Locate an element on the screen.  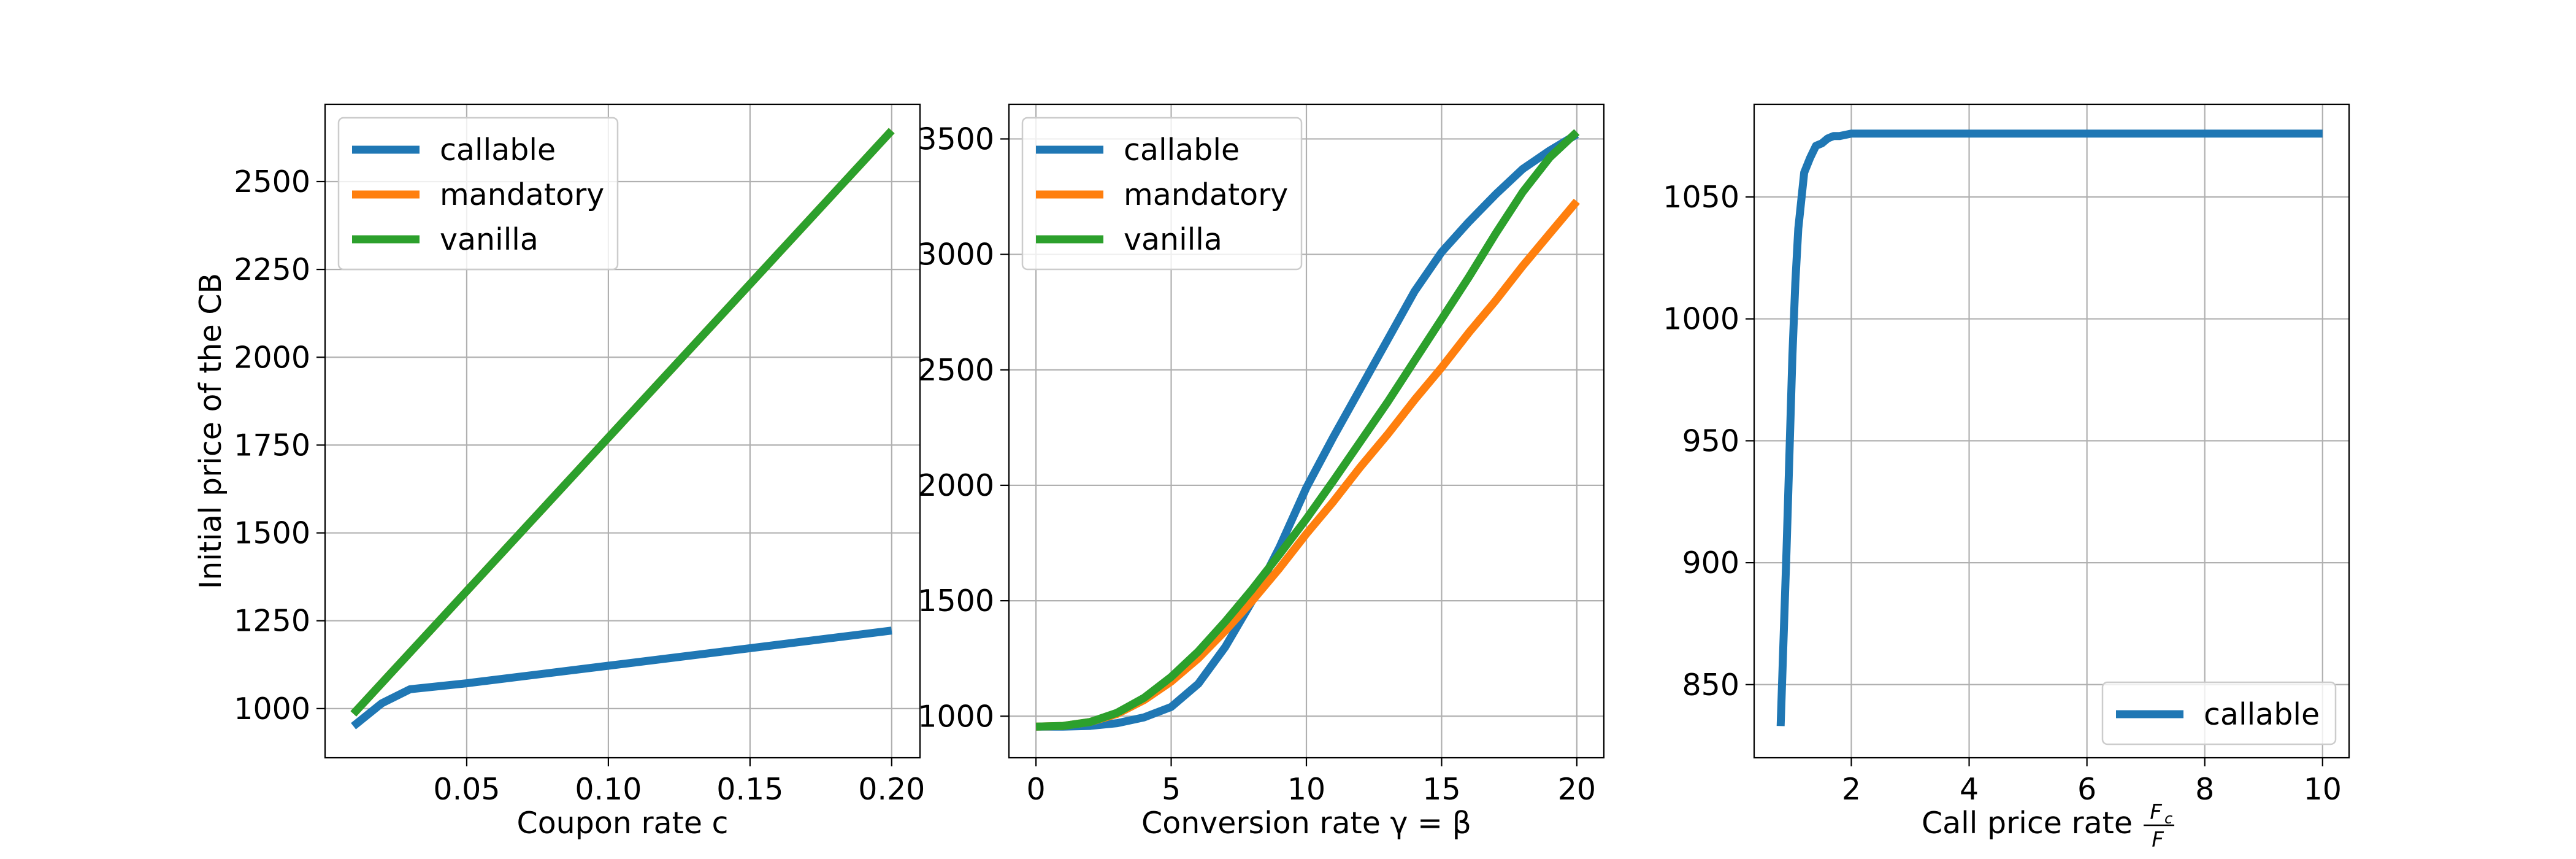
y-tick-label: 900 is located at coordinates (1710, 562).